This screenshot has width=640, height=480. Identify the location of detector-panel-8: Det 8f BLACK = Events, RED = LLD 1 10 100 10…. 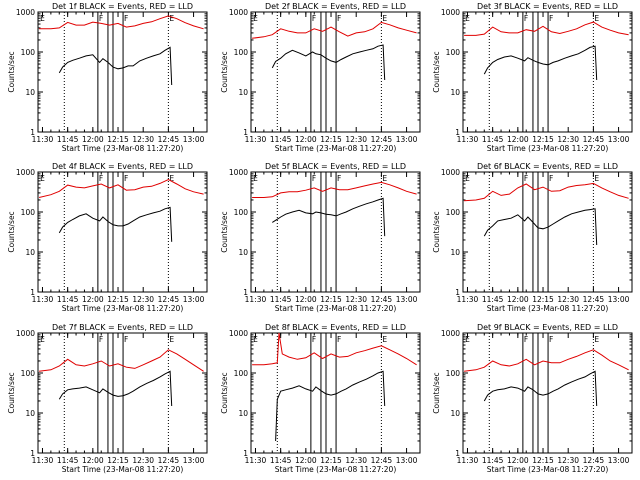
(320, 398).